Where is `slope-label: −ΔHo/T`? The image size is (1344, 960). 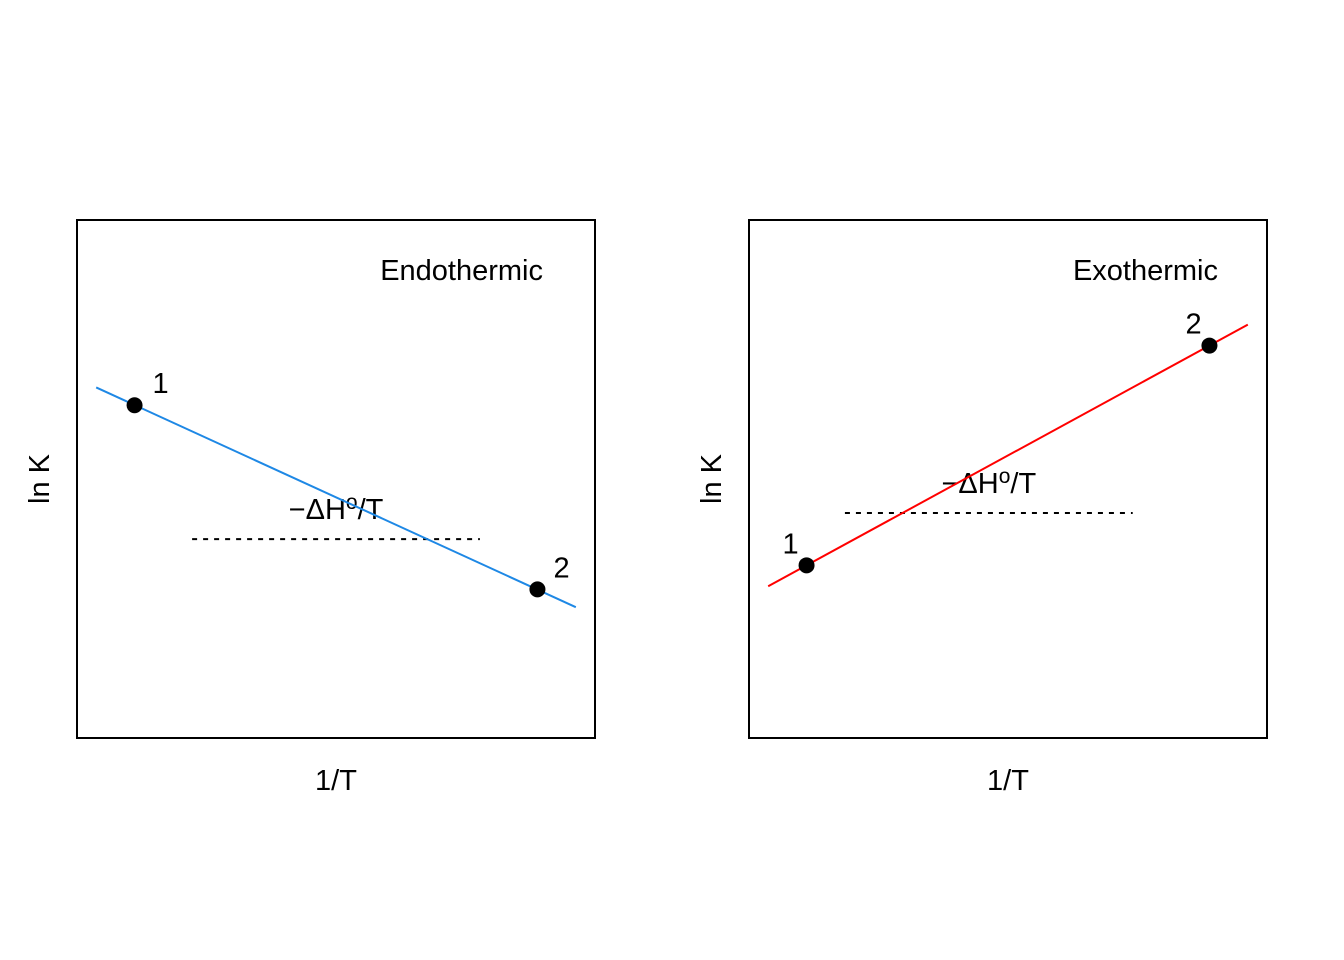 slope-label: −ΔHo/T is located at coordinates (988, 482).